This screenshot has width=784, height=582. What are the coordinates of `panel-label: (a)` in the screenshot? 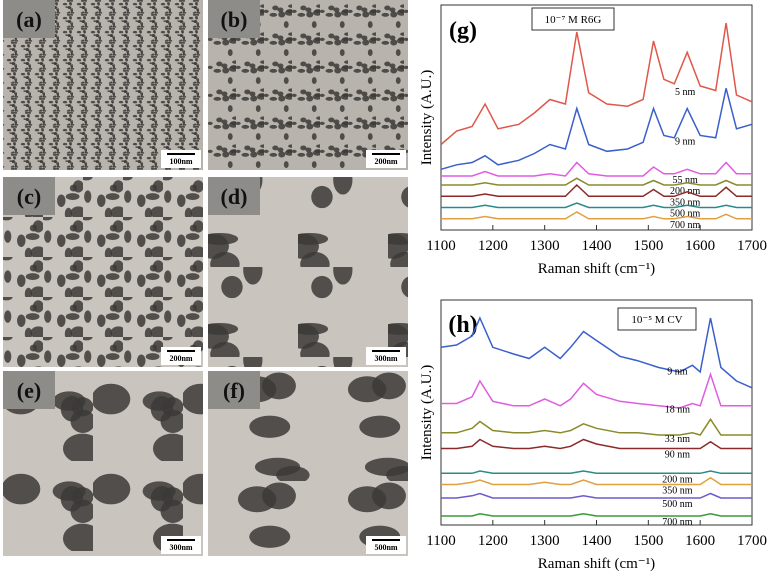 It's located at (29, 19).